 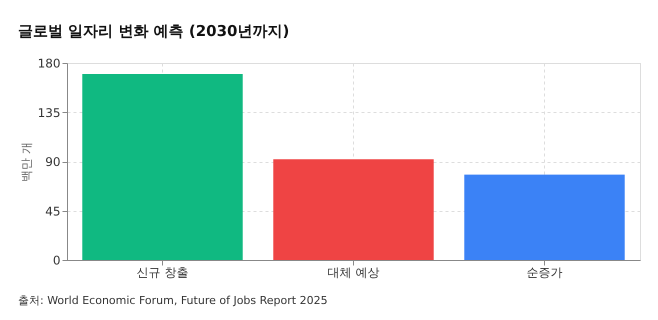 What do you see at coordinates (27, 162) in the screenshot?
I see `y-axis-title: 백만 개` at bounding box center [27, 162].